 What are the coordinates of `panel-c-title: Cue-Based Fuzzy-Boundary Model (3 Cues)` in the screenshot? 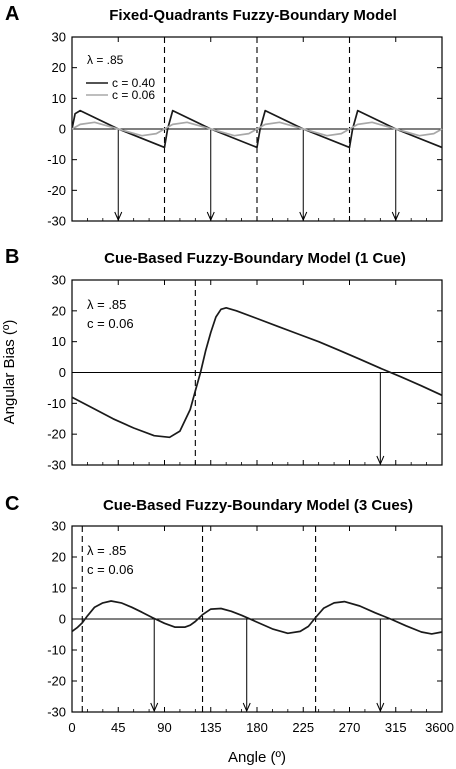 It's located at (258, 505).